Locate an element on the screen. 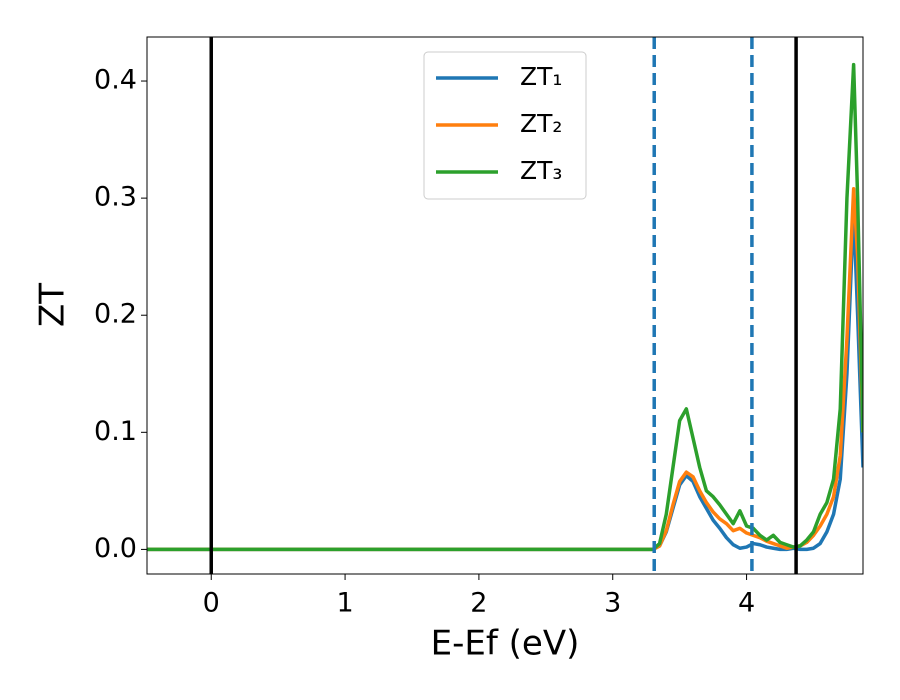 Image resolution: width=900 pixels, height=700 pixels. legend-label: ZT₃ is located at coordinates (541, 170).